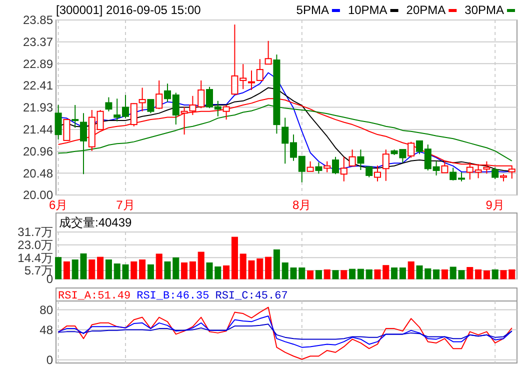 The width and height of the screenshot is (520, 365). I want to click on y-tick-label: 31.7万, so click(35, 232).